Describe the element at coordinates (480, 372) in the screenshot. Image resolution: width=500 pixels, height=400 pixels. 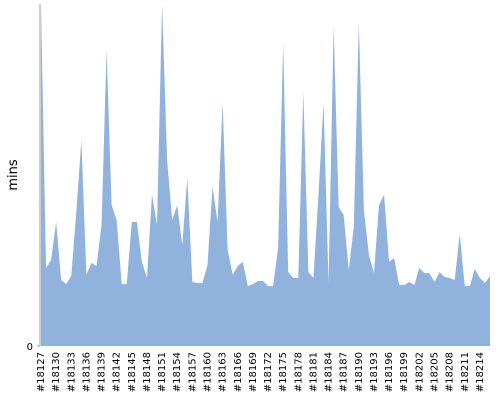
I see `x-tick-label: #18214` at that location.